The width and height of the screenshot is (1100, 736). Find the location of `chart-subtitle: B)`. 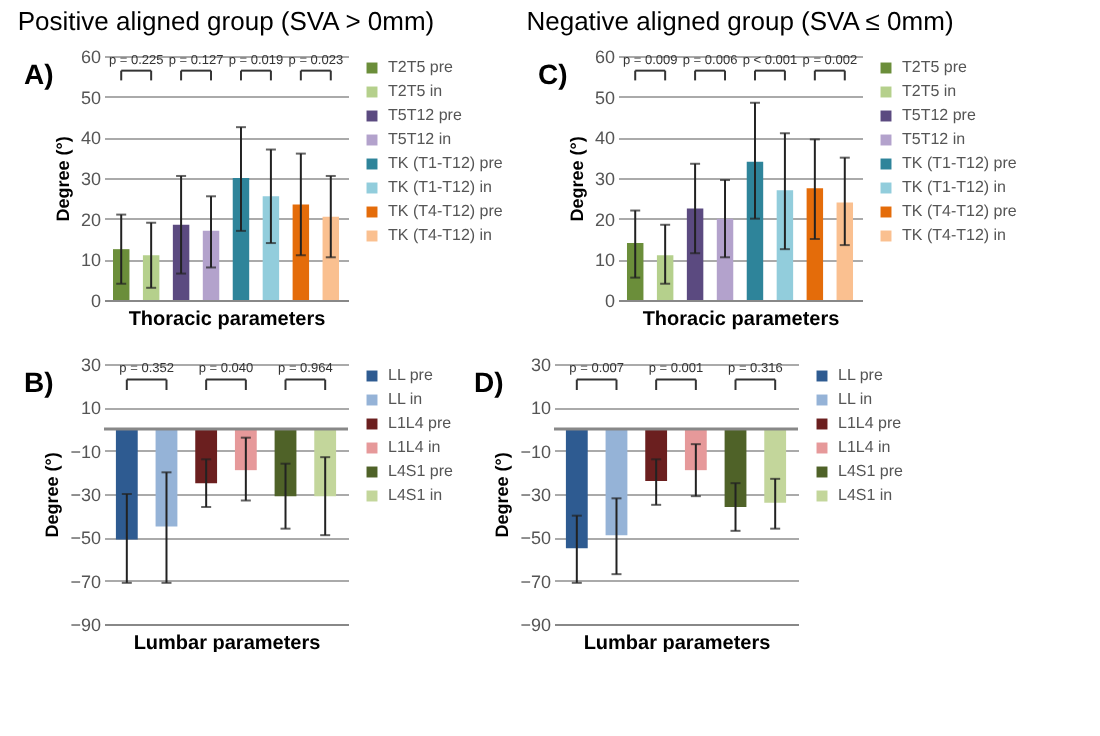

chart-subtitle: B) is located at coordinates (39, 382).